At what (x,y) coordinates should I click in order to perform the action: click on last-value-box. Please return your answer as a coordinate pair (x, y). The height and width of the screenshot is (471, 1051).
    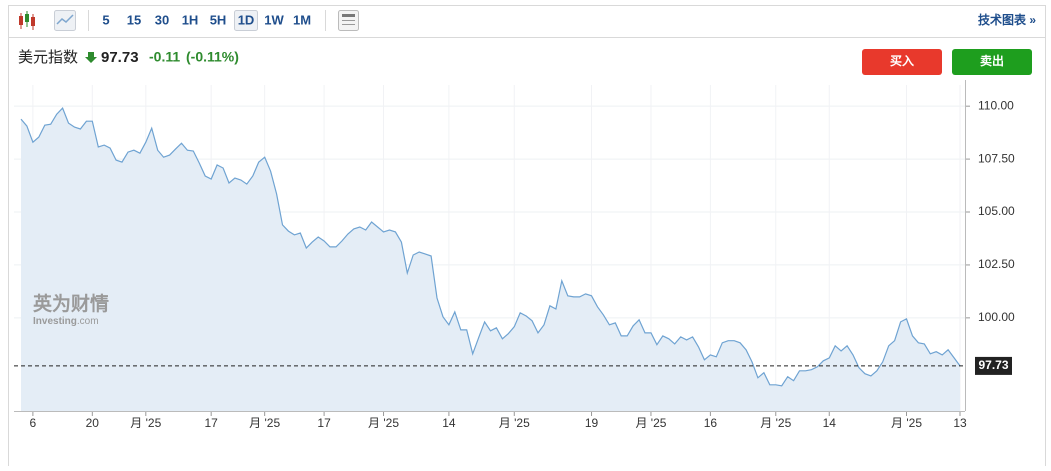
    Looking at the image, I should click on (993, 365).